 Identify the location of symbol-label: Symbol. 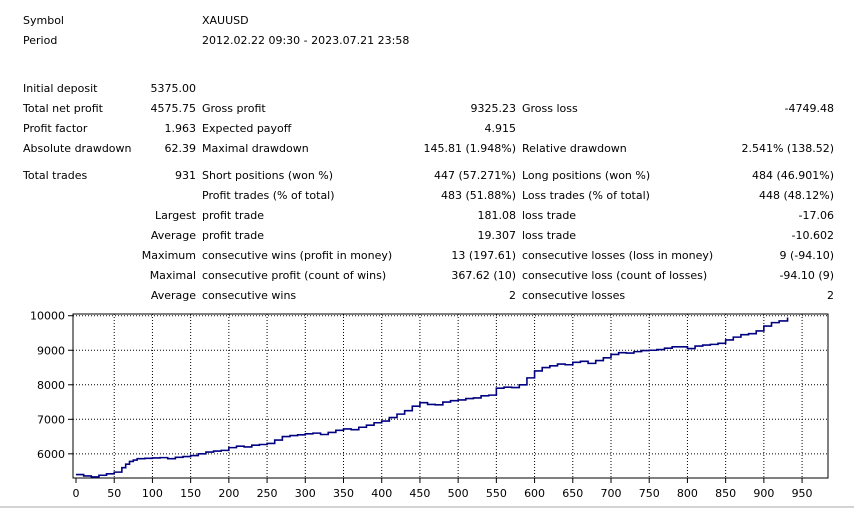
(43, 20).